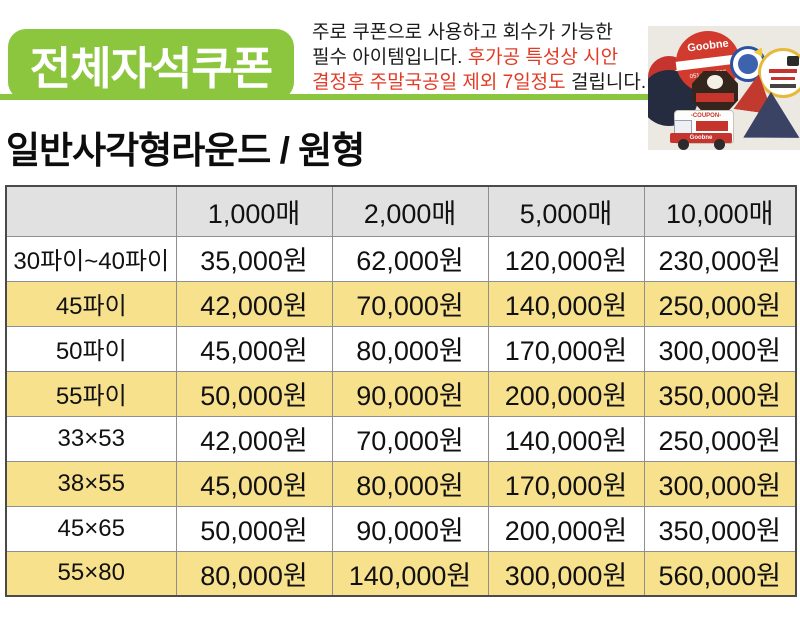 This screenshot has width=800, height=630. I want to click on row-label: 30파이~40파이, so click(91, 258).